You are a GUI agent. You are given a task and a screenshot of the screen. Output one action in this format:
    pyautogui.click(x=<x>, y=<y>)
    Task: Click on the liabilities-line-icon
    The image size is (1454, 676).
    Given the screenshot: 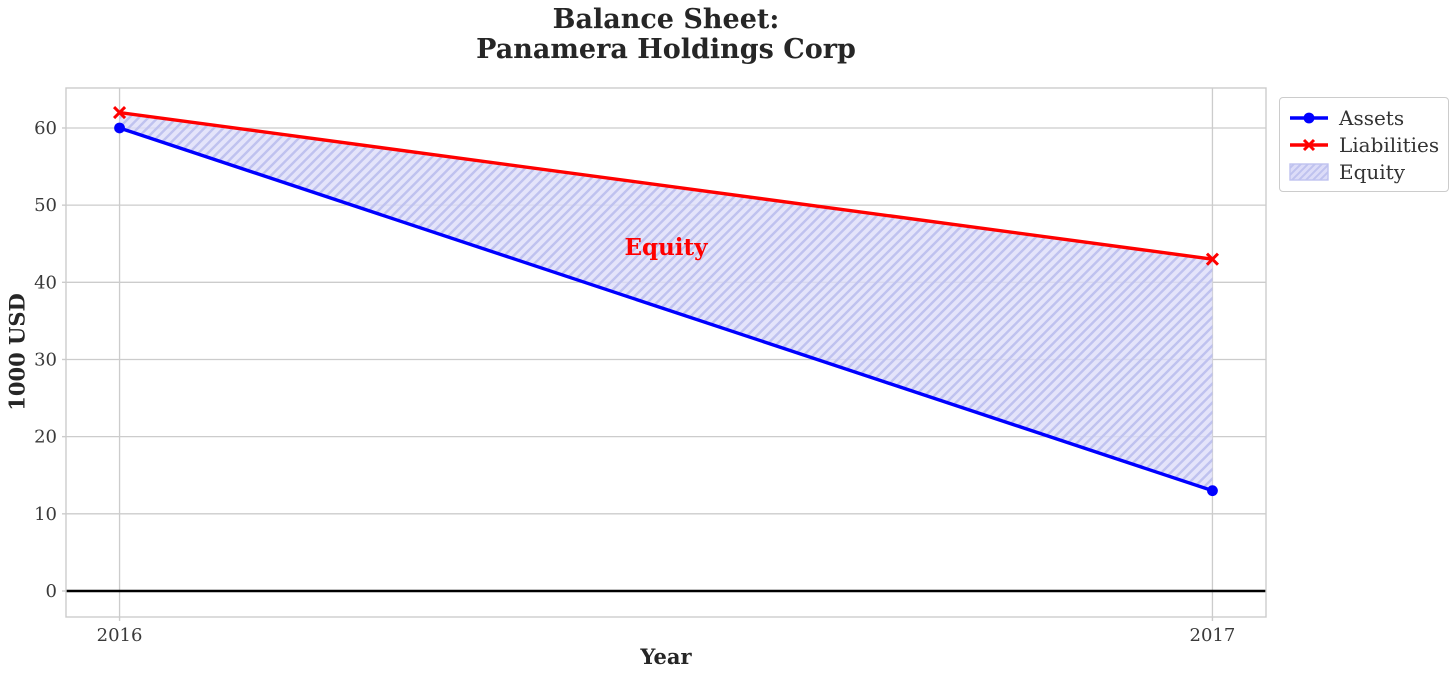 What is the action you would take?
    pyautogui.click(x=1309, y=144)
    